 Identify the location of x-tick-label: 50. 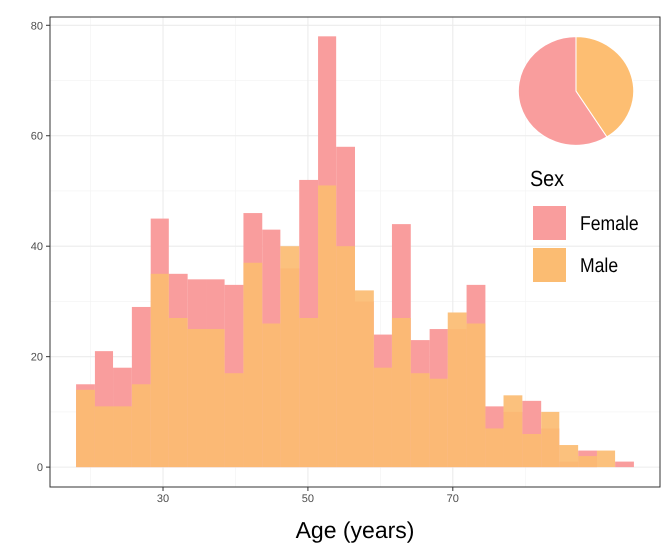
(308, 499).